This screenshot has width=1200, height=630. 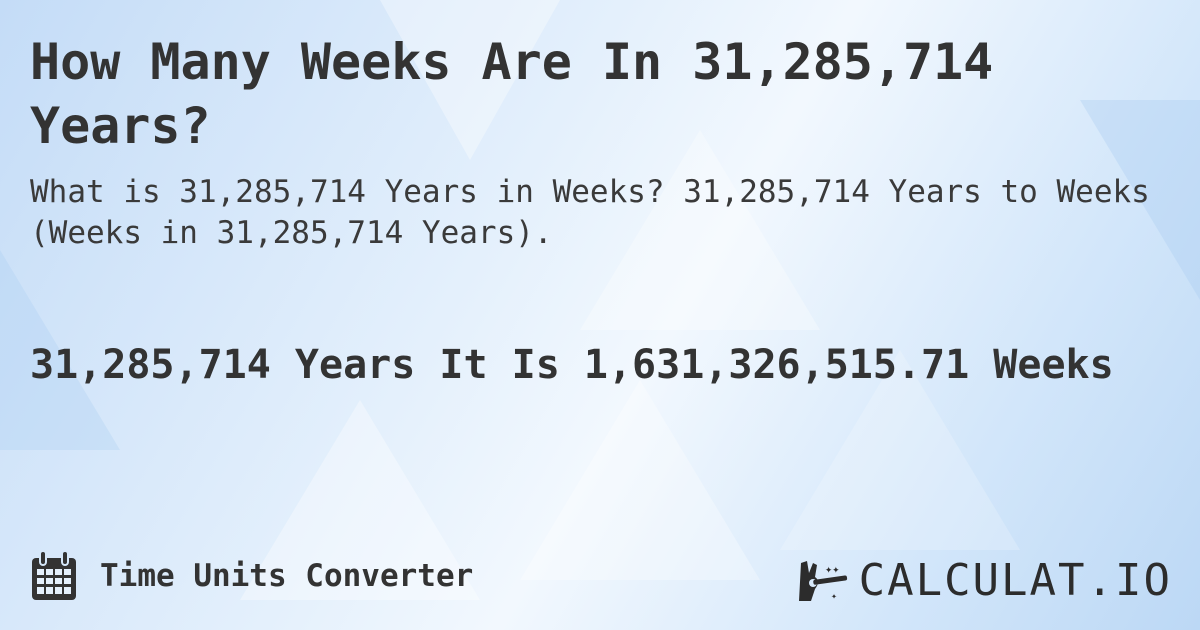 I want to click on brand-logo: ✦✦ ✦ CALCULAT.IO, so click(x=984, y=580).